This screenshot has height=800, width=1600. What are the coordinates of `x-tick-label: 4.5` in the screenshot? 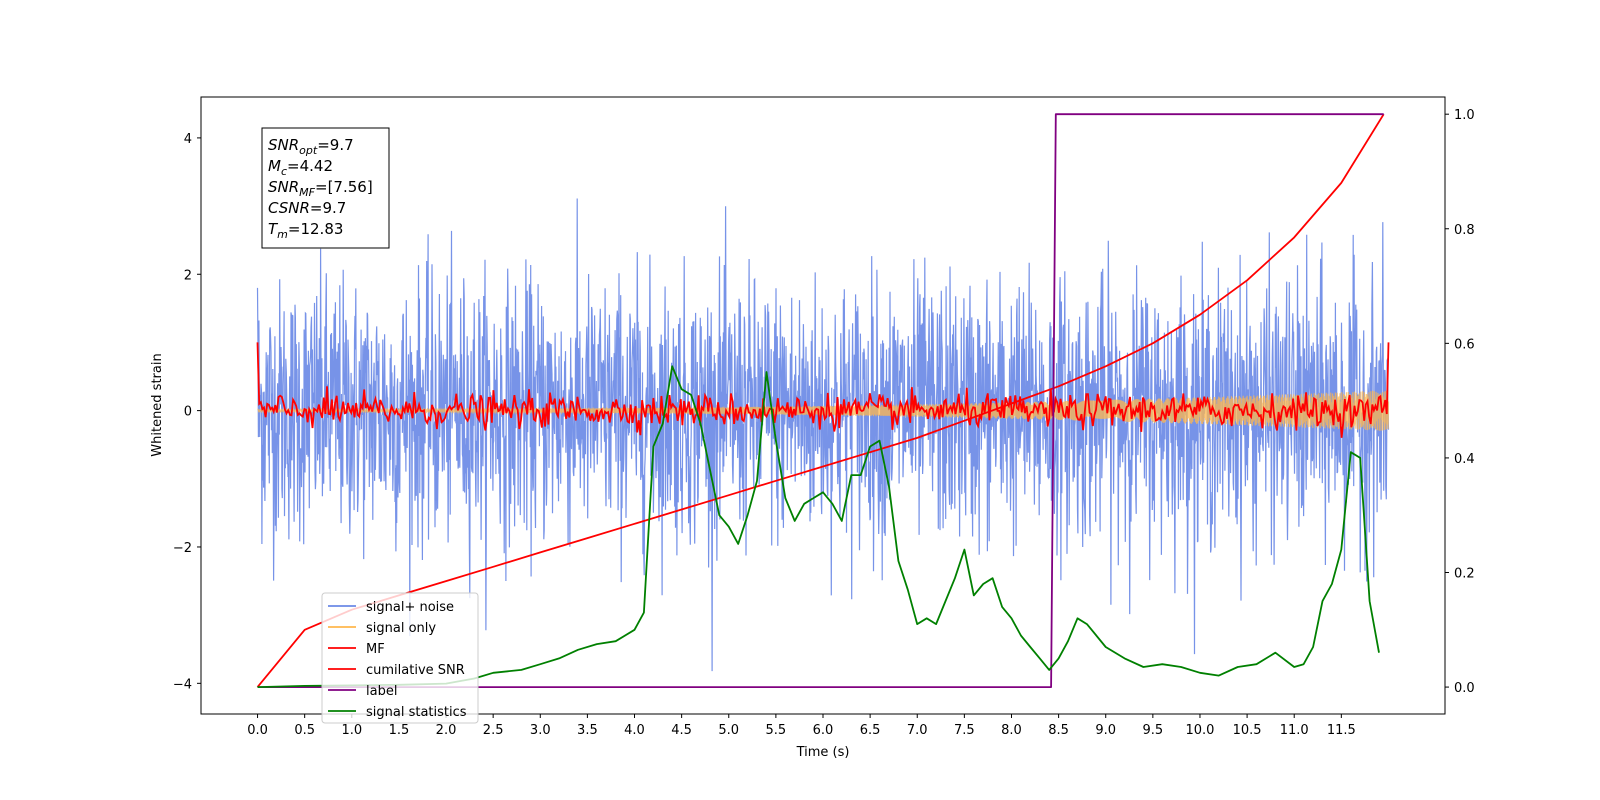 It's located at (681, 730).